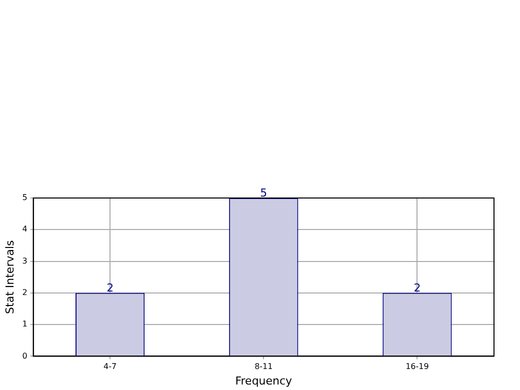 Image resolution: width=520 pixels, height=390 pixels. What do you see at coordinates (25, 292) in the screenshot?
I see `y-tick-label: 2` at bounding box center [25, 292].